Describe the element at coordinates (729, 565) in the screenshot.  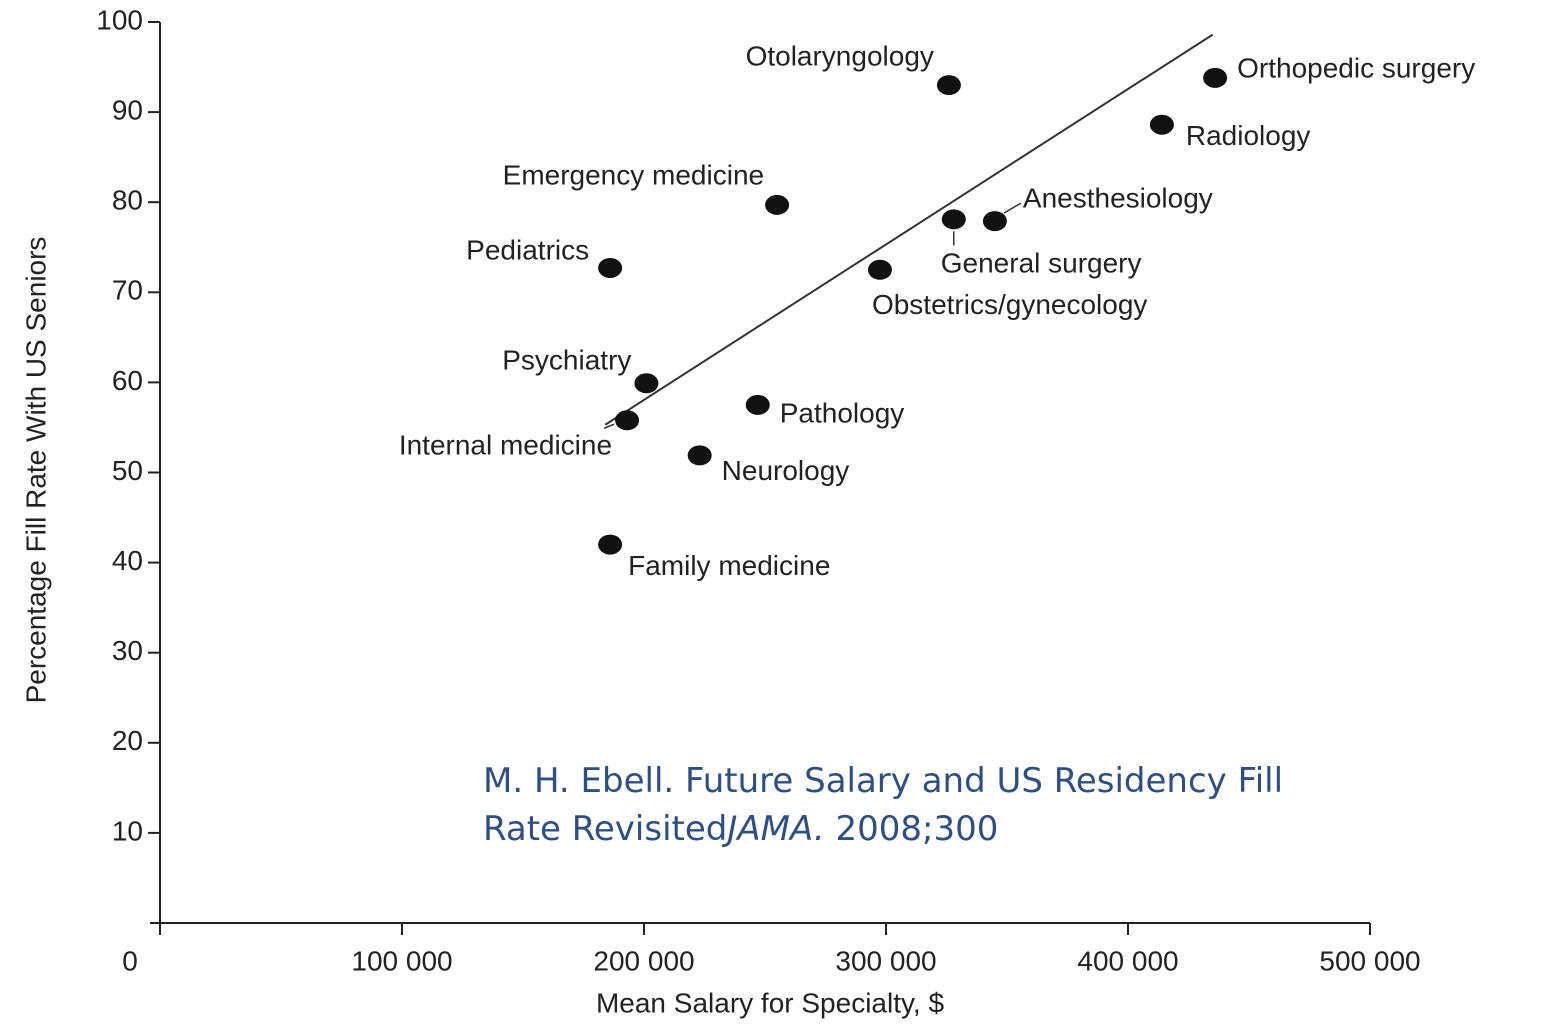
I see `point-label: Family medicine` at that location.